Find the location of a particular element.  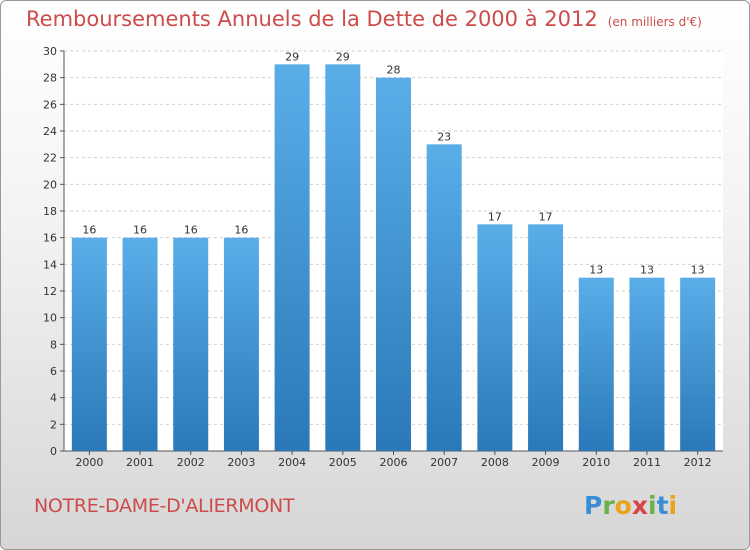

logo-letter: P is located at coordinates (593, 505).